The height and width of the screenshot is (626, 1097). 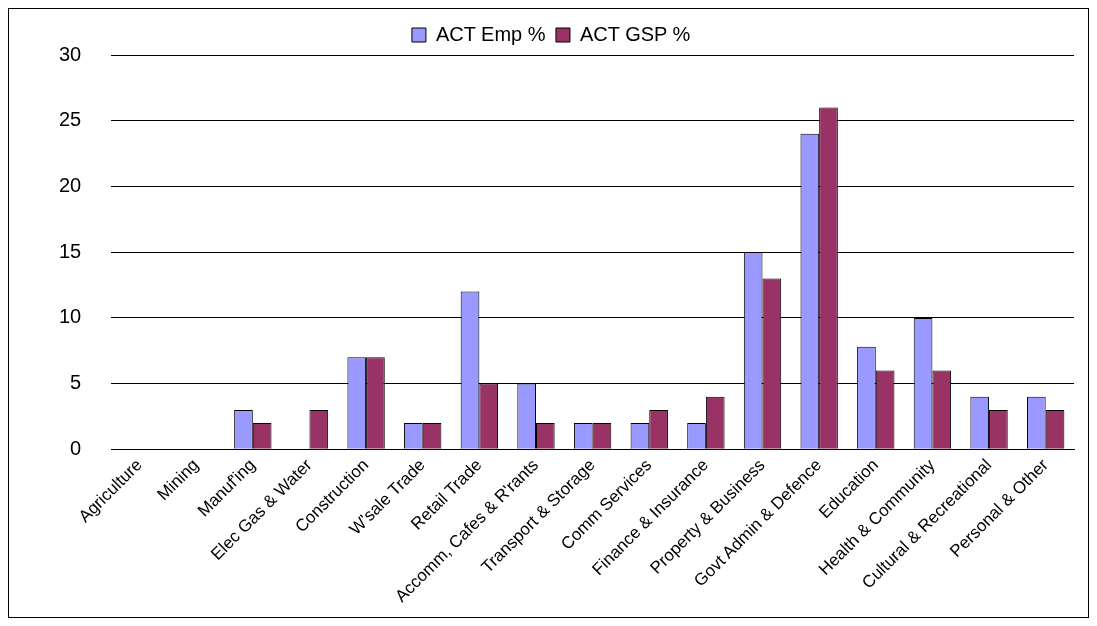 What do you see at coordinates (76, 382) in the screenshot?
I see `y-tick-label: 5` at bounding box center [76, 382].